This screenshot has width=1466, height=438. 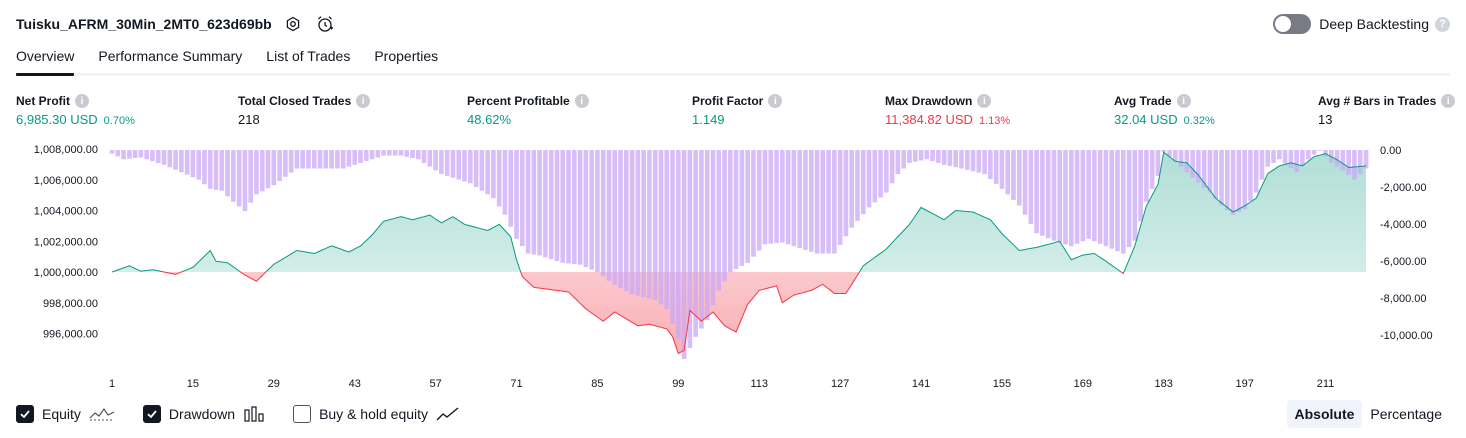 What do you see at coordinates (1406, 414) in the screenshot?
I see `percentage-button: Percentage` at bounding box center [1406, 414].